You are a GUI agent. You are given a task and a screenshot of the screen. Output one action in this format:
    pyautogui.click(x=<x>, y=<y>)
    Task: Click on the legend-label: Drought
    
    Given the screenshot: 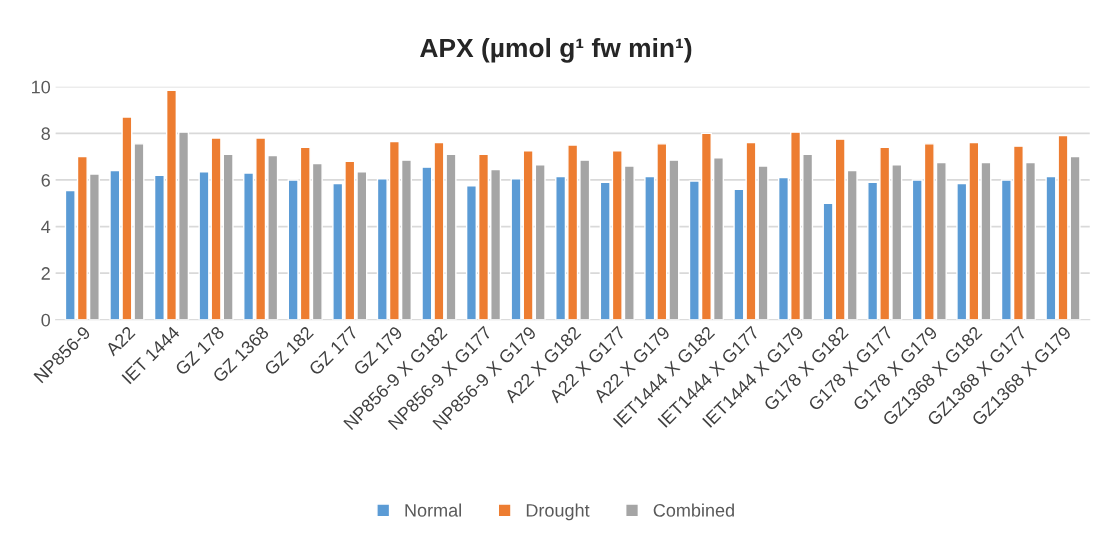 What is the action you would take?
    pyautogui.click(x=558, y=512)
    